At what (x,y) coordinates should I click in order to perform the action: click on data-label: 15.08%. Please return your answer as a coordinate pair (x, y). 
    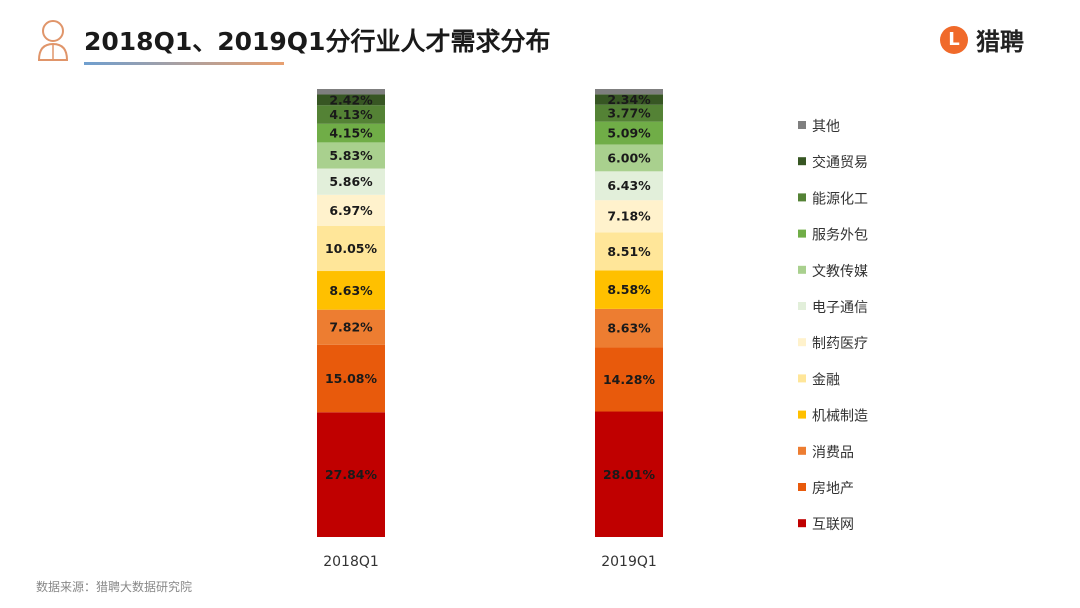
    Looking at the image, I should click on (351, 378).